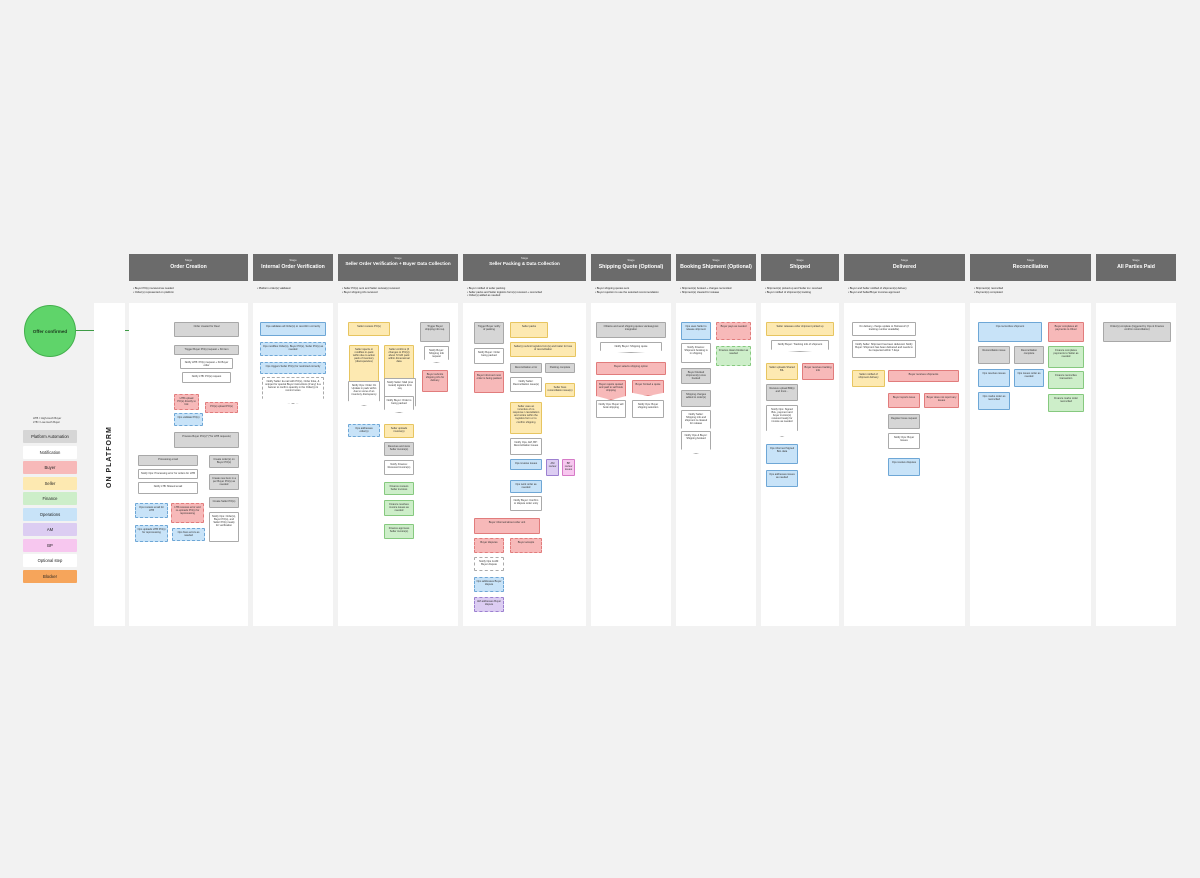 The image size is (1200, 878). Describe the element at coordinates (224, 461) in the screenshot. I see `flow-node-grey: Create order(s) on Buyer PO(s)` at that location.